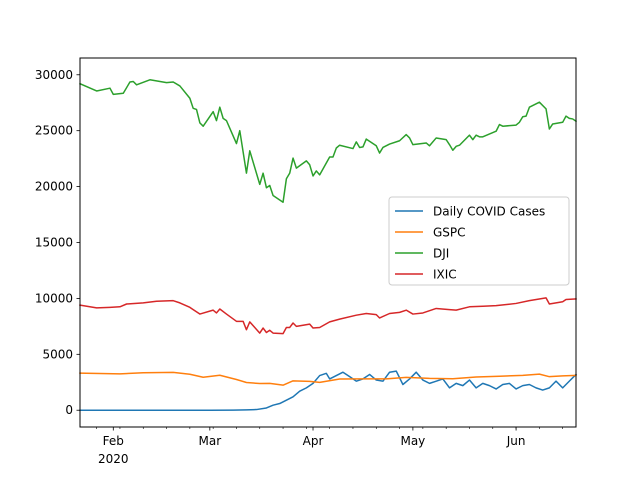  Describe the element at coordinates (113, 441) in the screenshot. I see `x-tick-label: Feb` at that location.